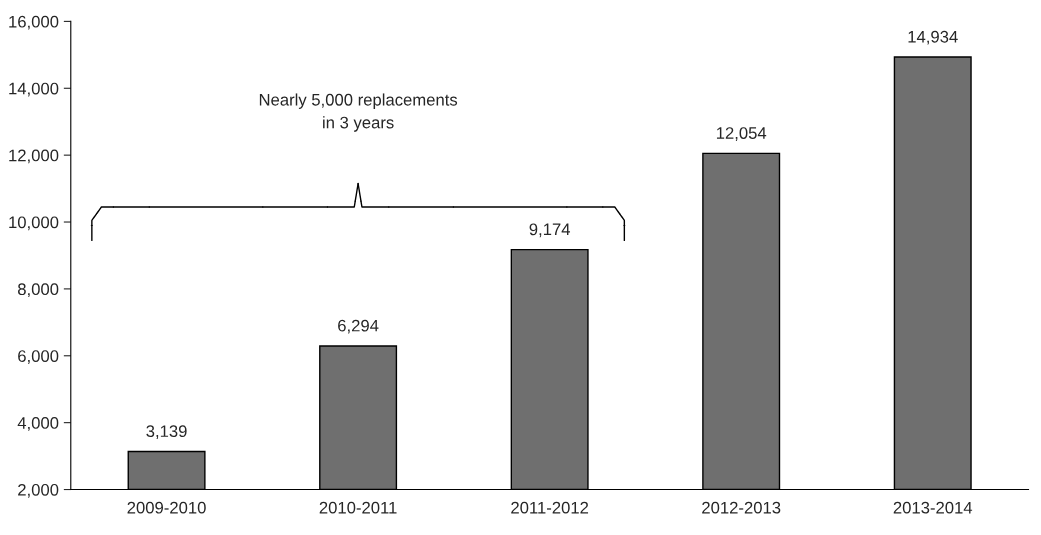 The height and width of the screenshot is (535, 1041). Describe the element at coordinates (34, 223) in the screenshot. I see `y-tick-label: 10,000` at that location.